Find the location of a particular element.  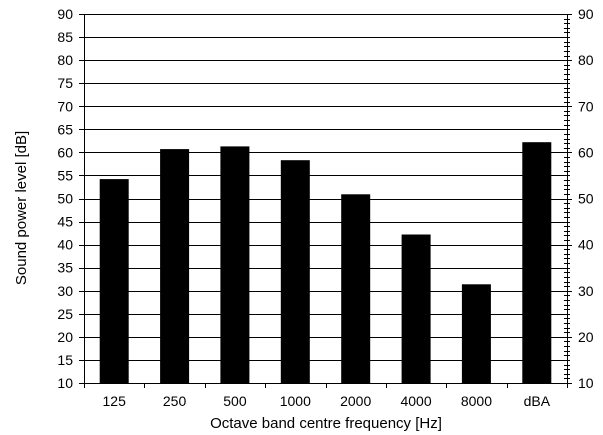

y-tick-label-right: 50 is located at coordinates (586, 199).